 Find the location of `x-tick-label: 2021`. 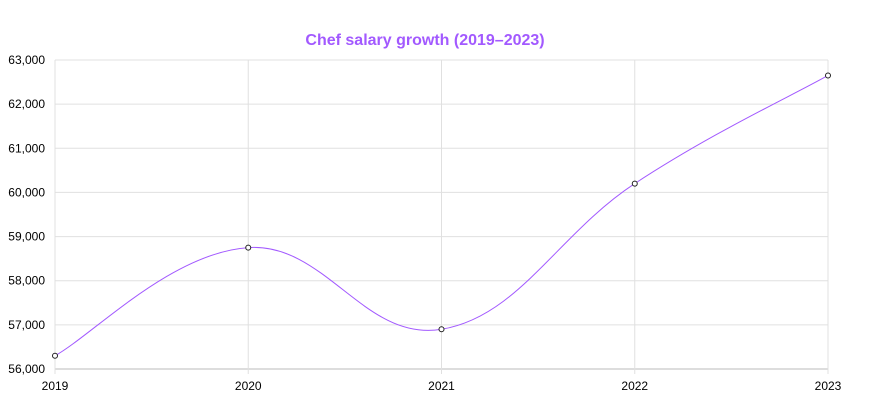

x-tick-label: 2021 is located at coordinates (441, 386).